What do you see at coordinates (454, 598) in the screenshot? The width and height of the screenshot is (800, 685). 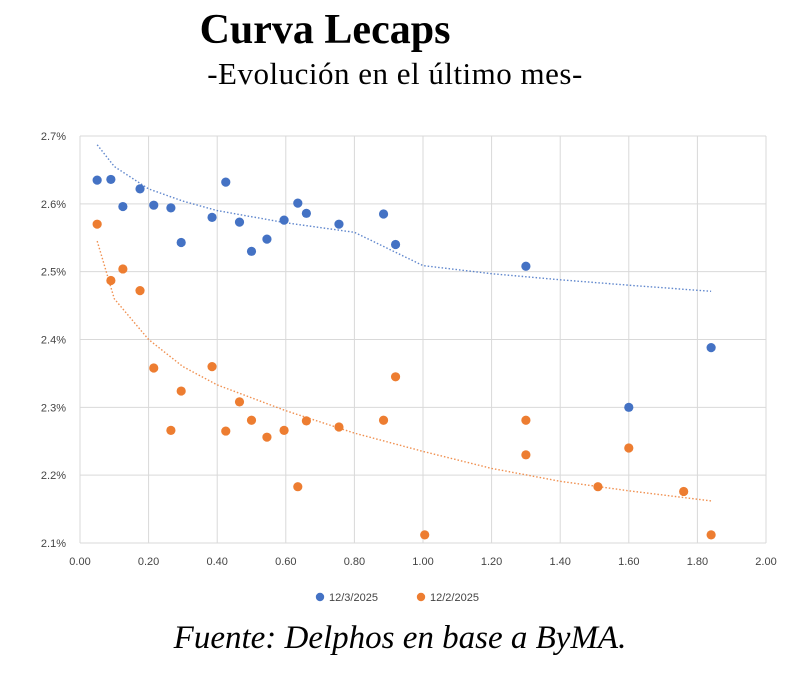 I see `legend-label-series-2: 12/2/2025` at bounding box center [454, 598].